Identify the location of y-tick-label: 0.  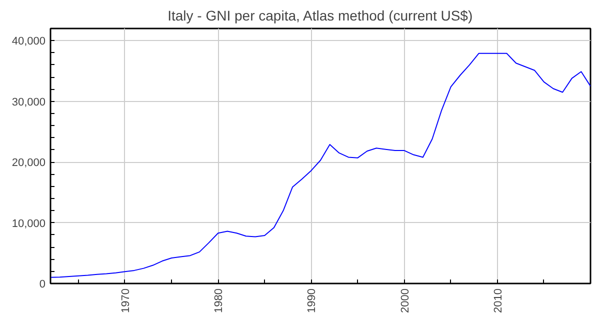
(42, 284).